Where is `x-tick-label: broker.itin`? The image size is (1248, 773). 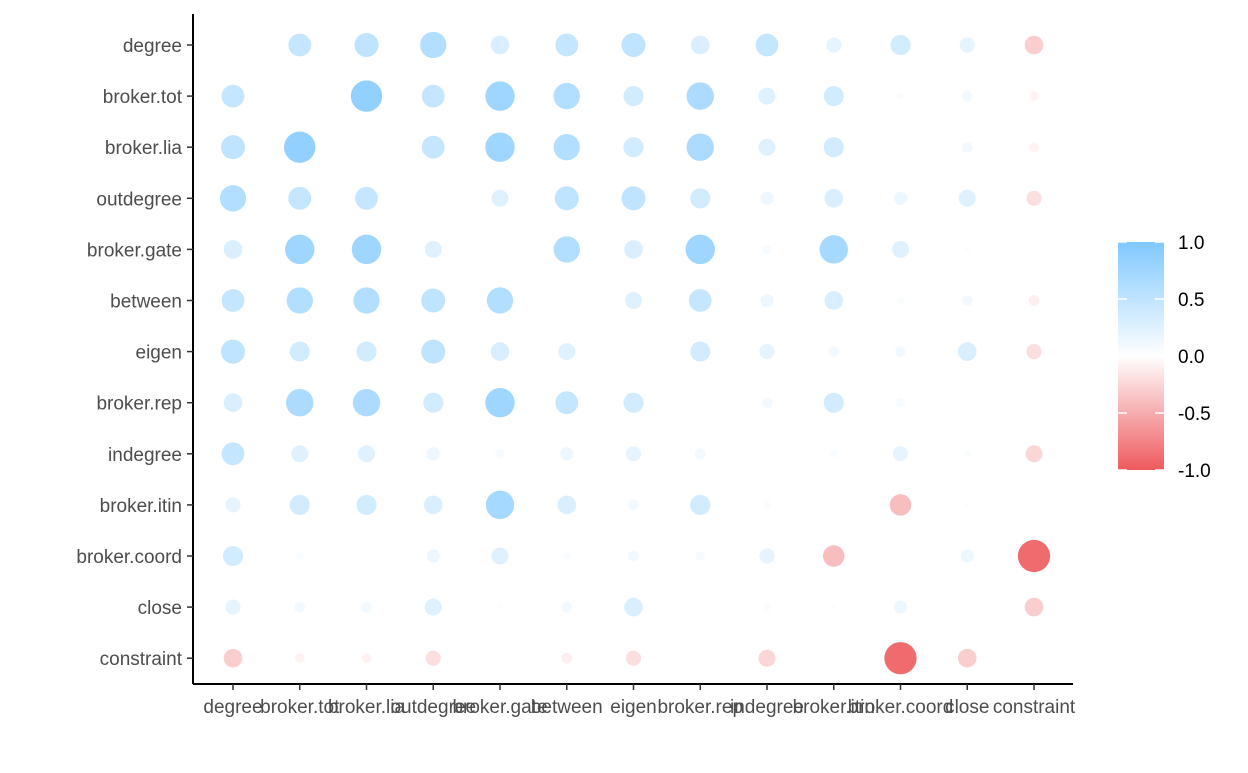 x-tick-label: broker.itin is located at coordinates (834, 707).